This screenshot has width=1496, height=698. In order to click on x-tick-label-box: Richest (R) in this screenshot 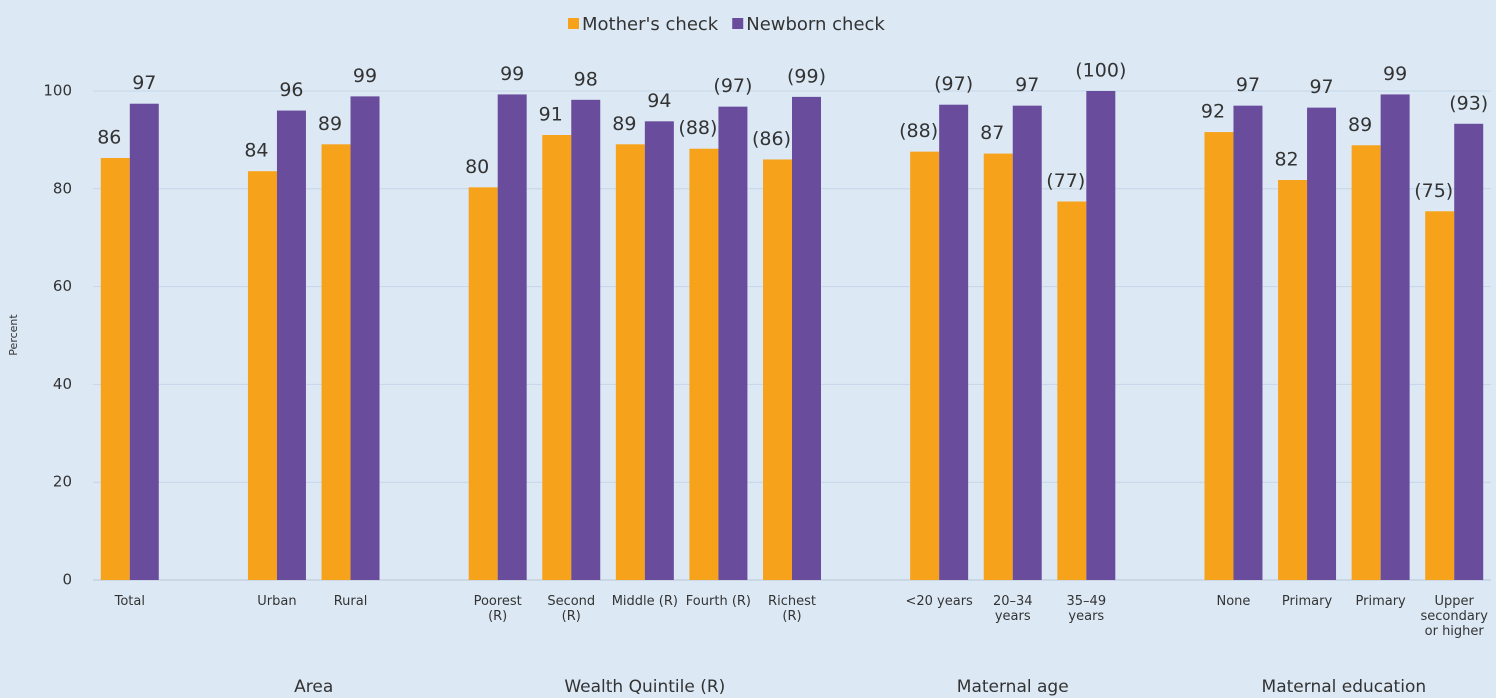, I will do `click(792, 609)`.